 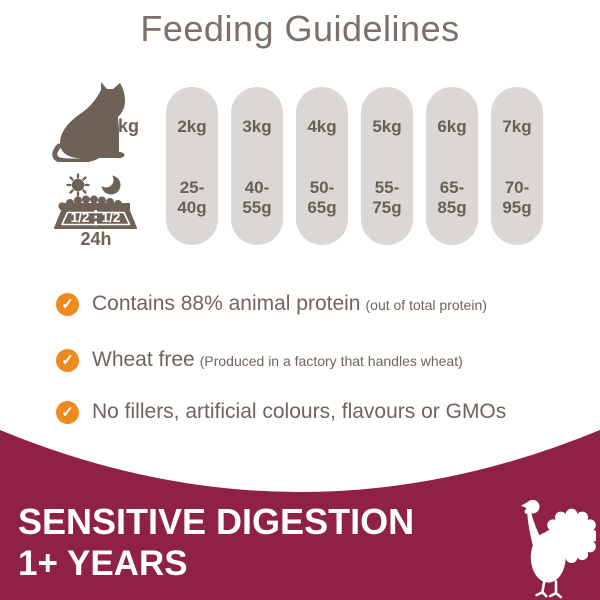 What do you see at coordinates (322, 197) in the screenshot?
I see `amount-label: 50- 65g` at bounding box center [322, 197].